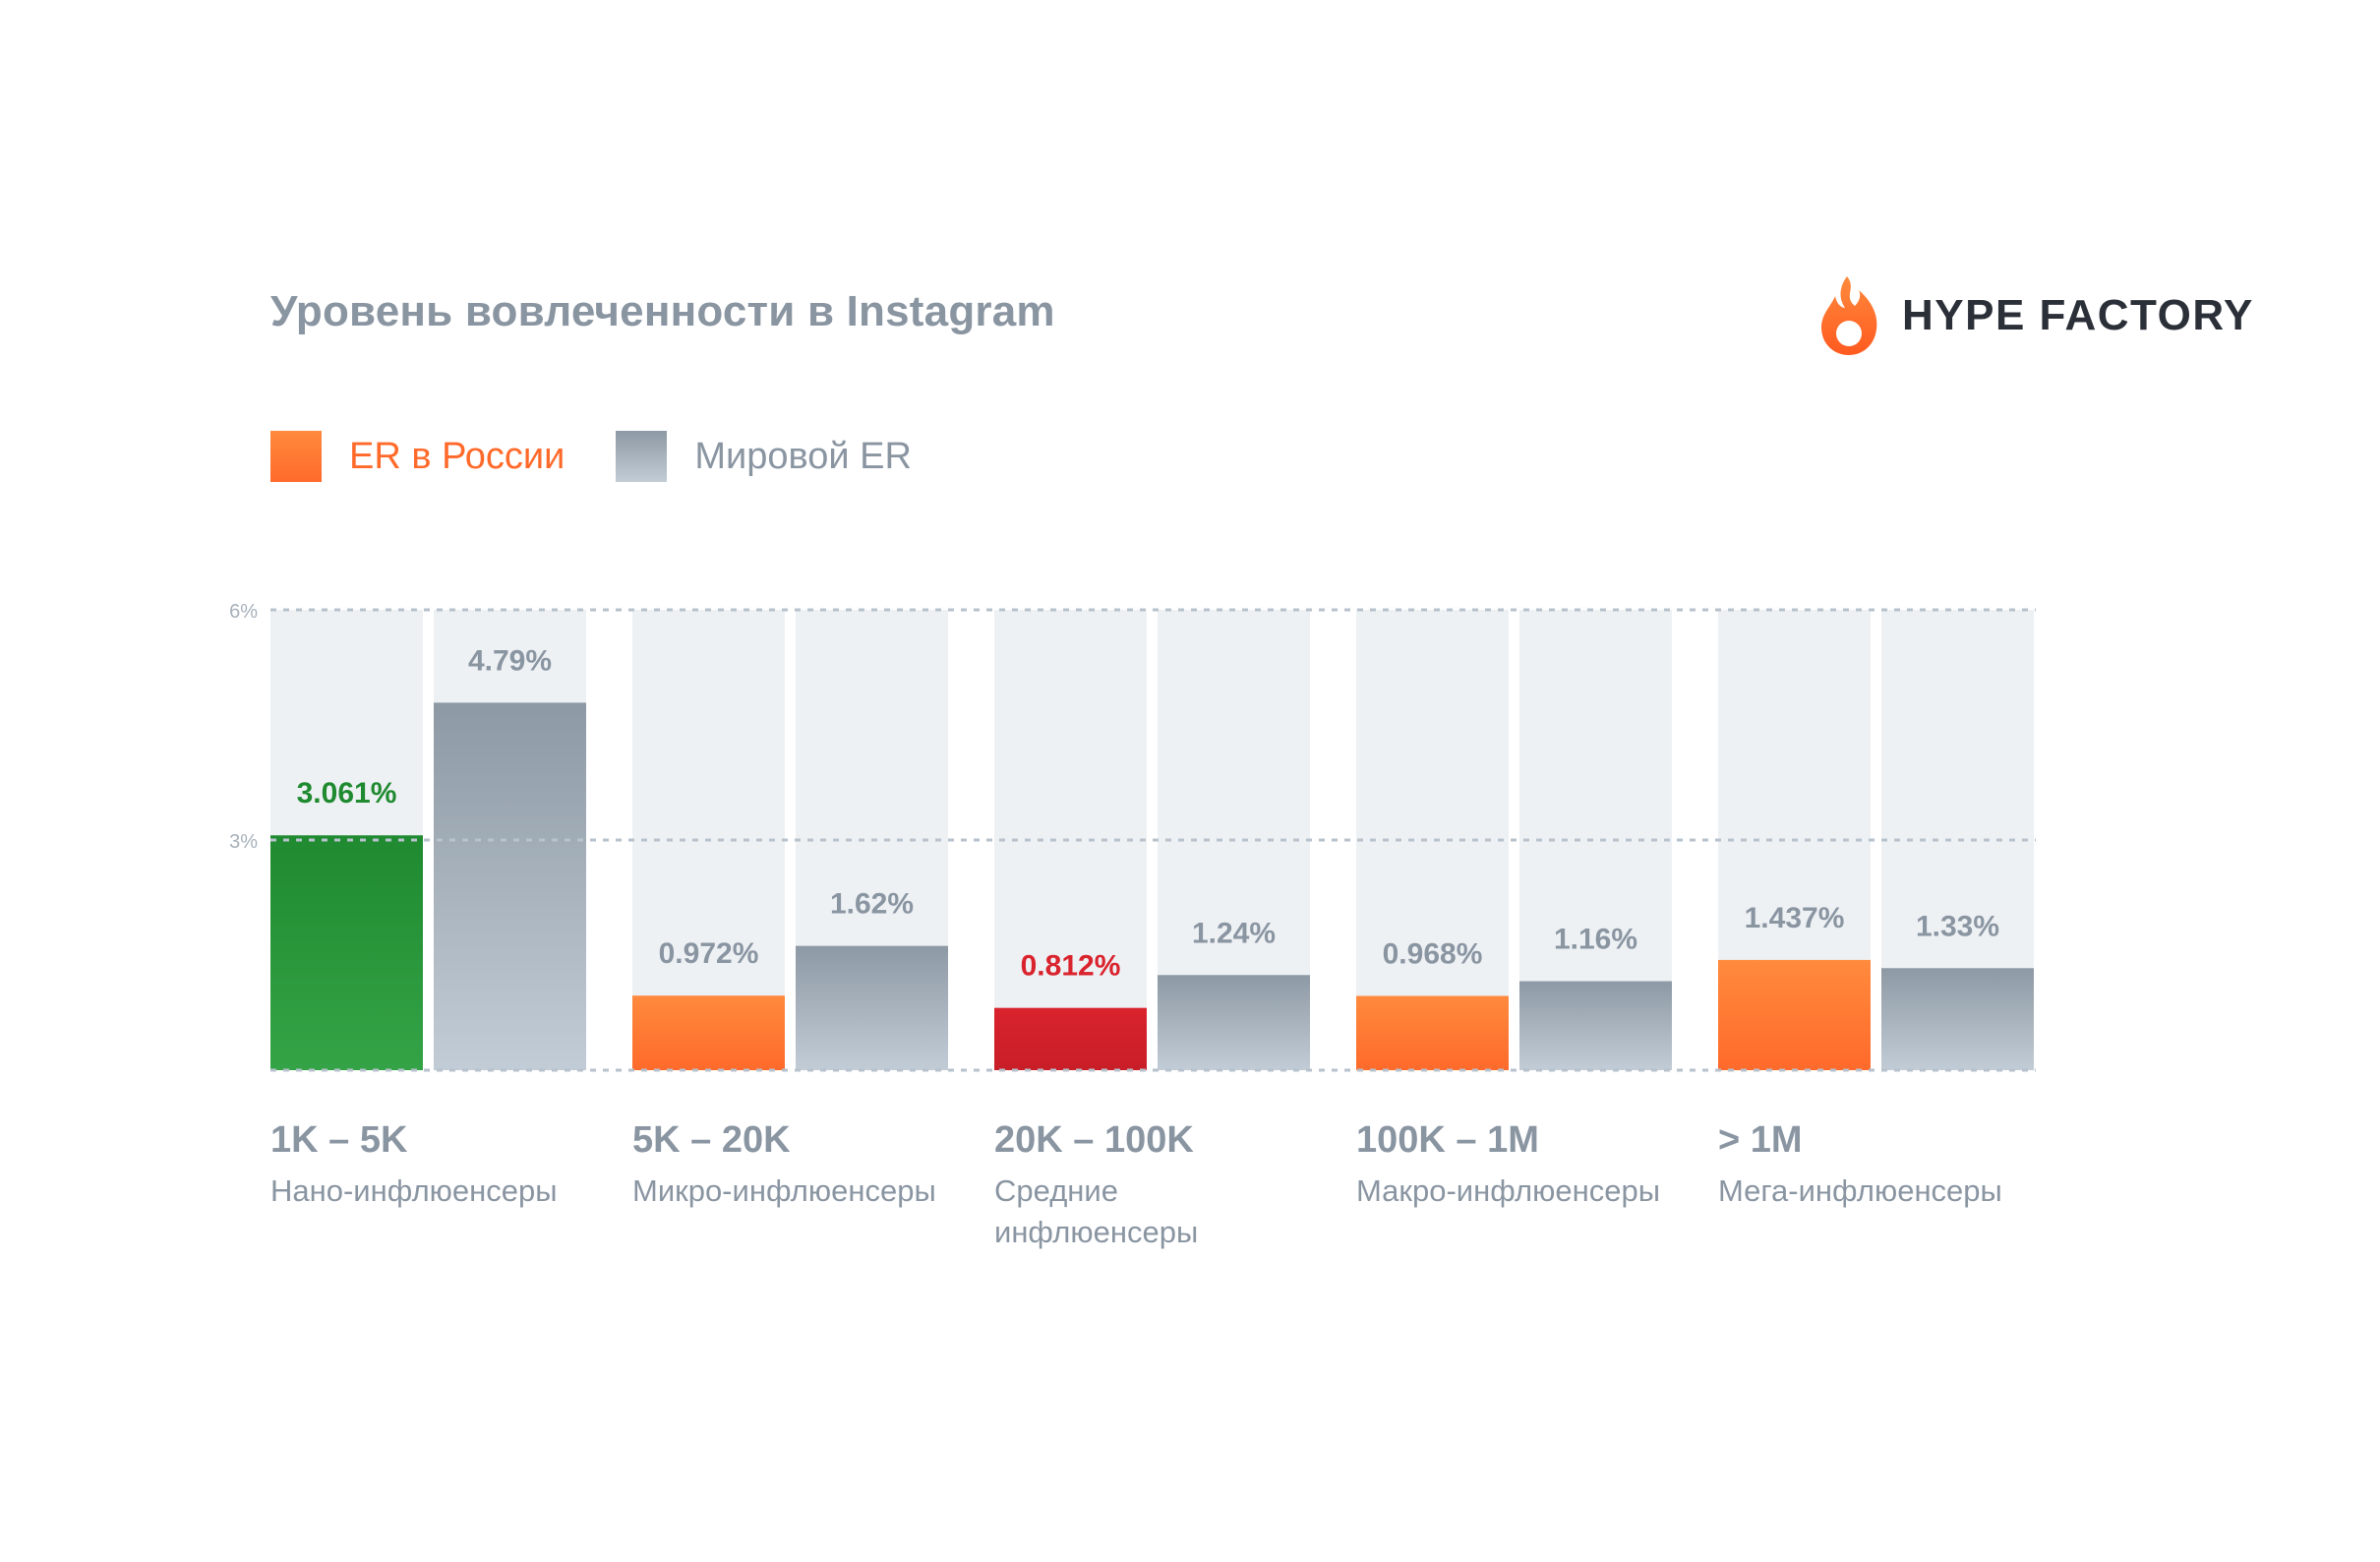 This screenshot has width=2380, height=1562. I want to click on bar-value-label: 0.812%, so click(1071, 967).